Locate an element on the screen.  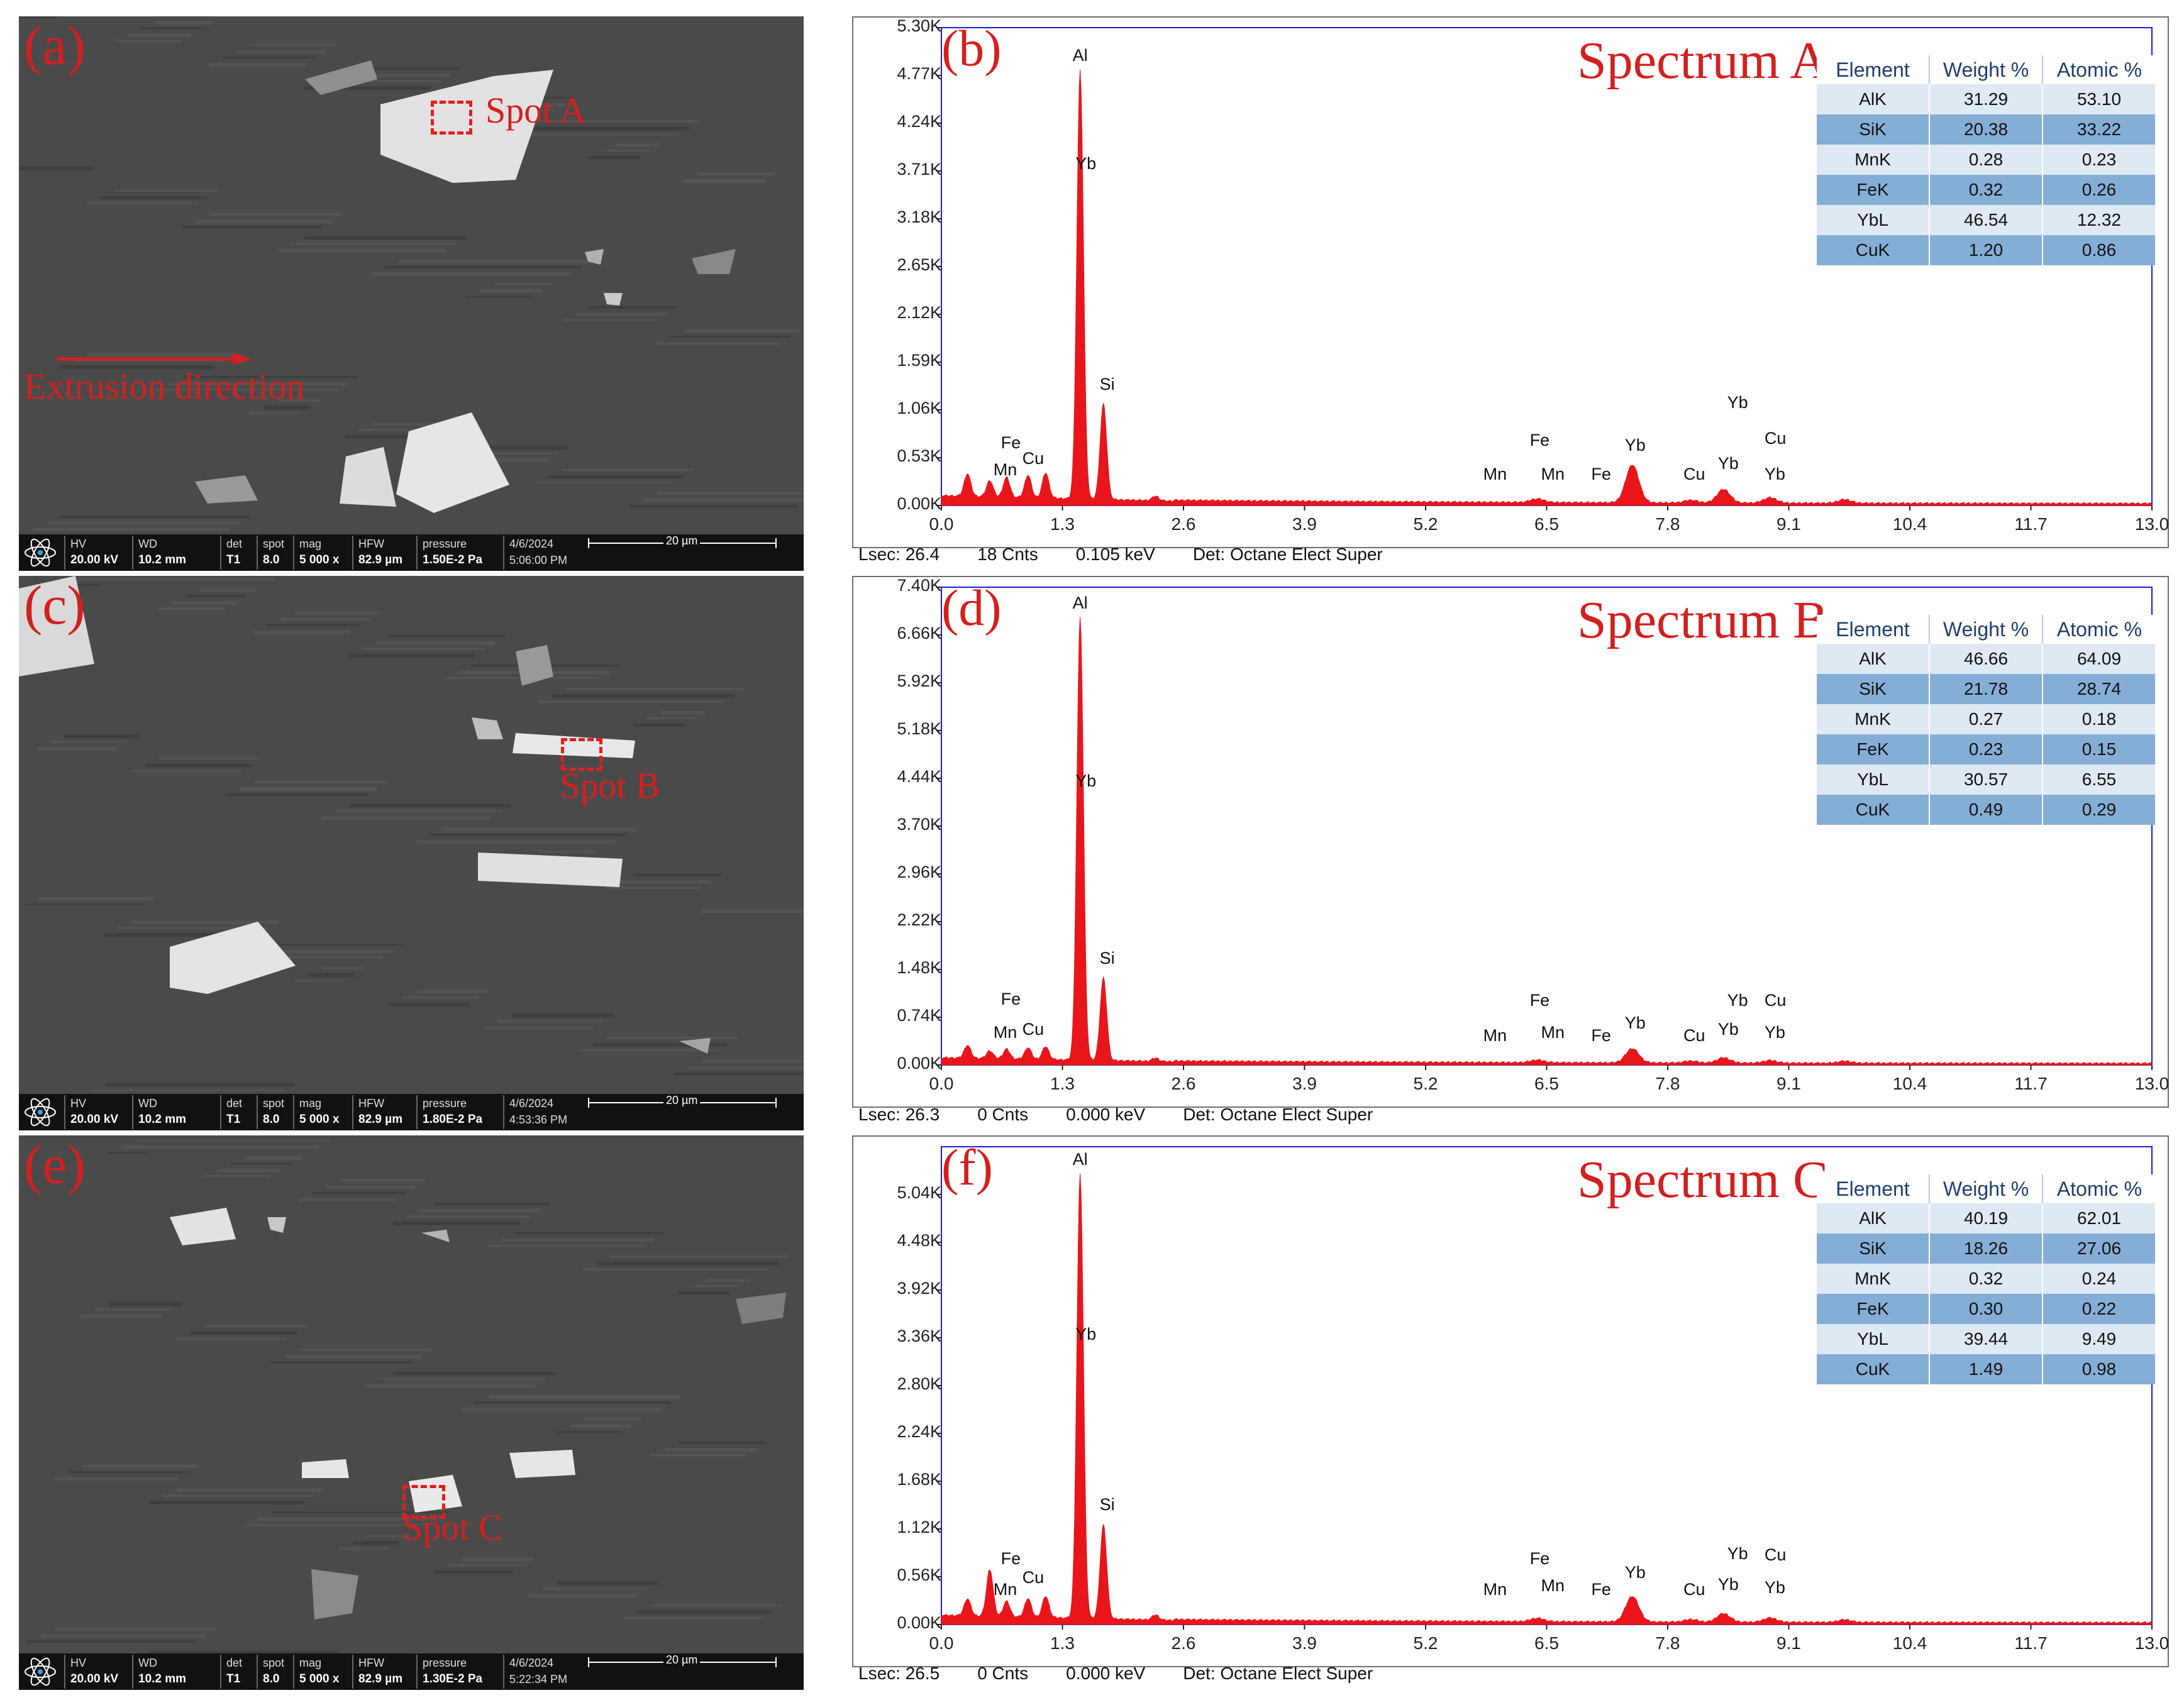
table-cell: 46.54 is located at coordinates (1986, 220).